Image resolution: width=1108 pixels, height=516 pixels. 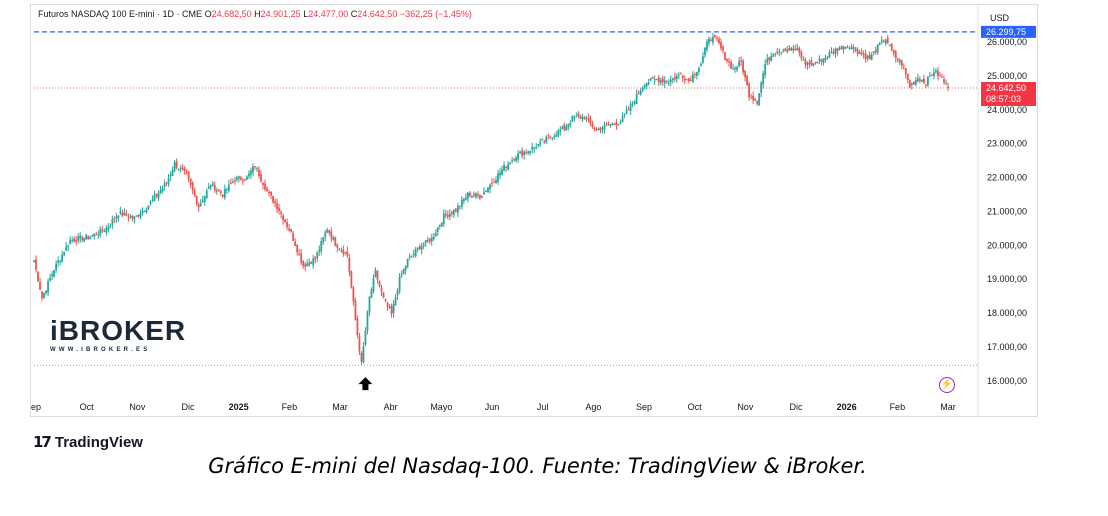 I want to click on y-tick-label: 17.000,00, so click(x=1007, y=347).